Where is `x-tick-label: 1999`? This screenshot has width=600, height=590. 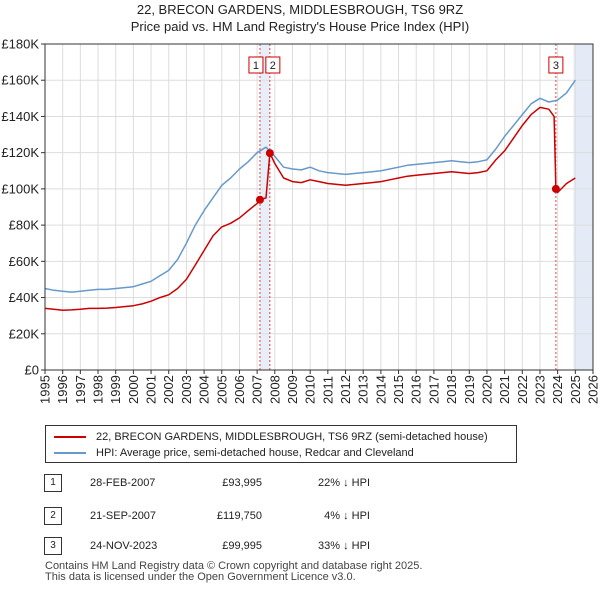
x-tick-label: 1999 is located at coordinates (115, 389).